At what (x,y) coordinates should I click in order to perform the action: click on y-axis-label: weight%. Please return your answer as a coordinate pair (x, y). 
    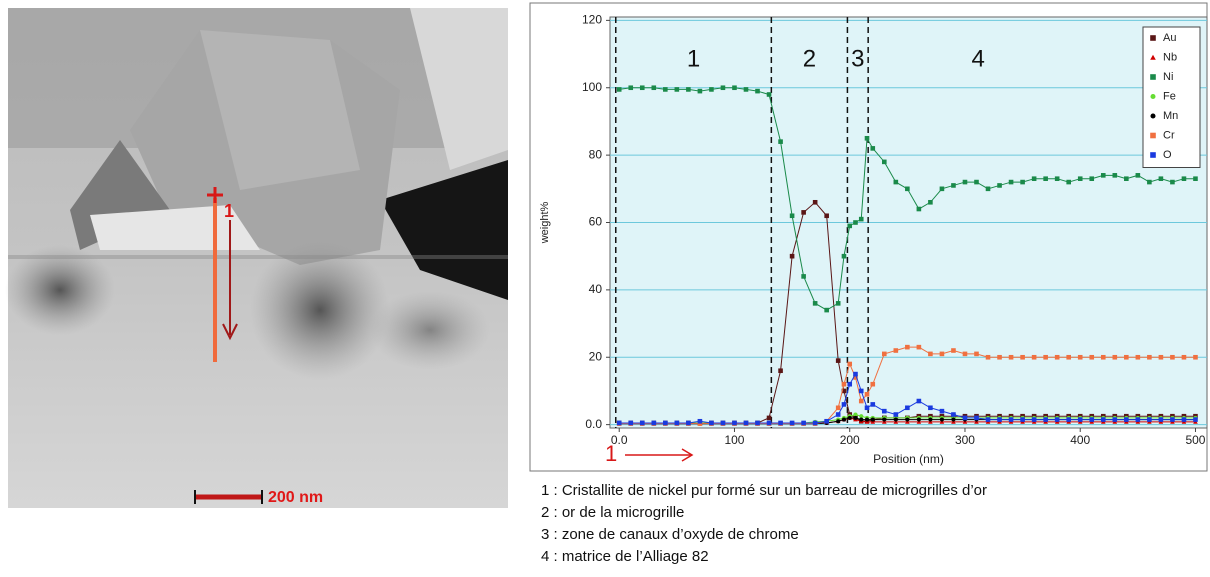
    Looking at the image, I should click on (545, 222).